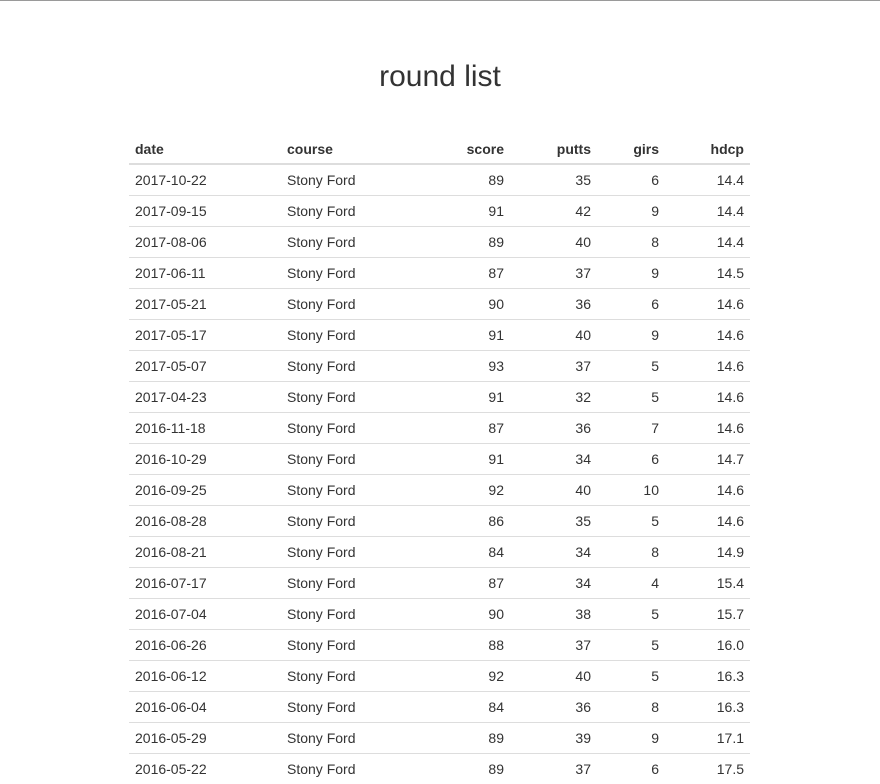 The width and height of the screenshot is (880, 784). I want to click on cell-hdcp: 17.5, so click(707, 768).